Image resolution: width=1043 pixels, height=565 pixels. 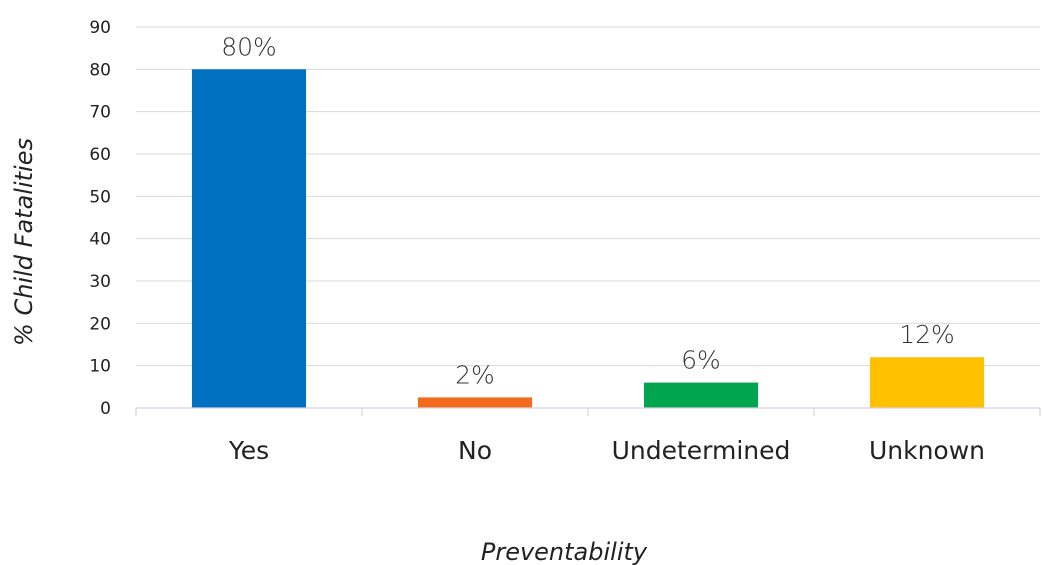 I want to click on data-label-no: 2%, so click(x=475, y=374).